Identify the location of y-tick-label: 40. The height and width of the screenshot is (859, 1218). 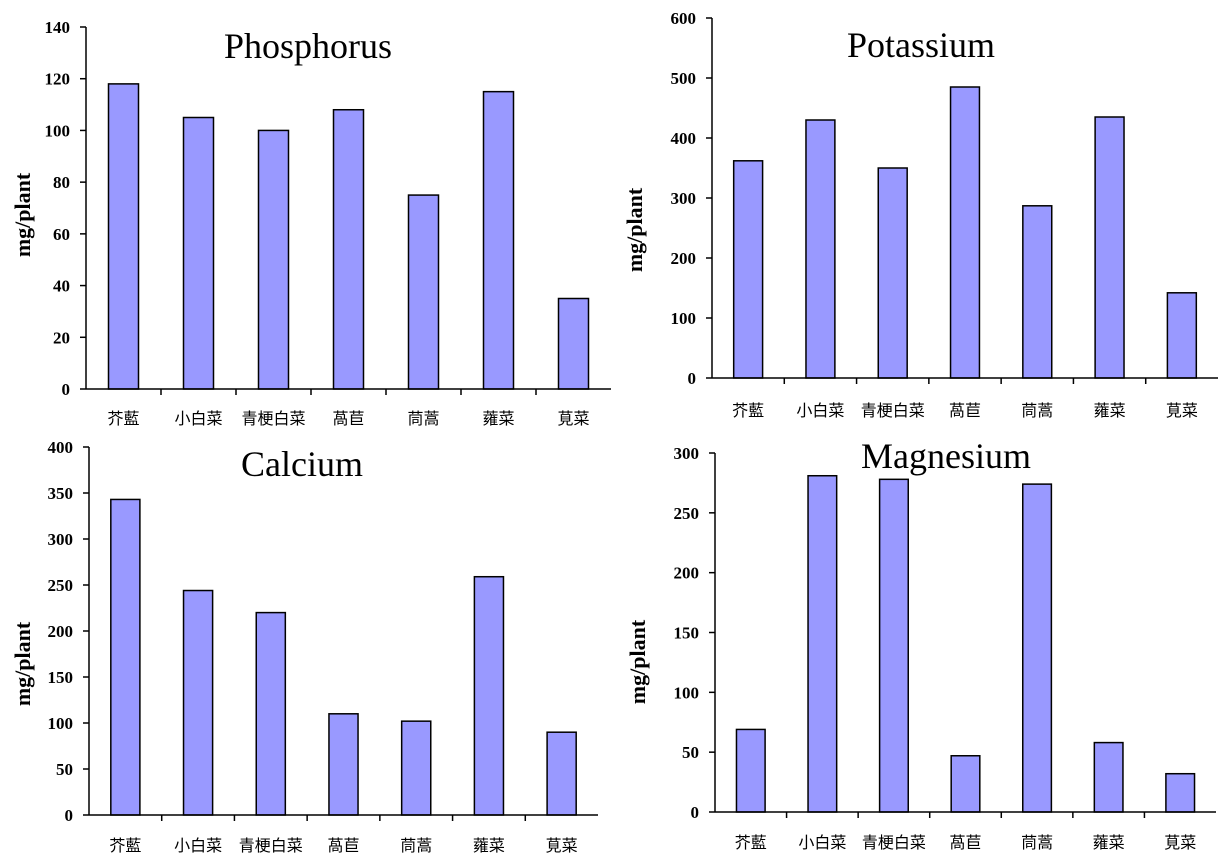
(61, 286).